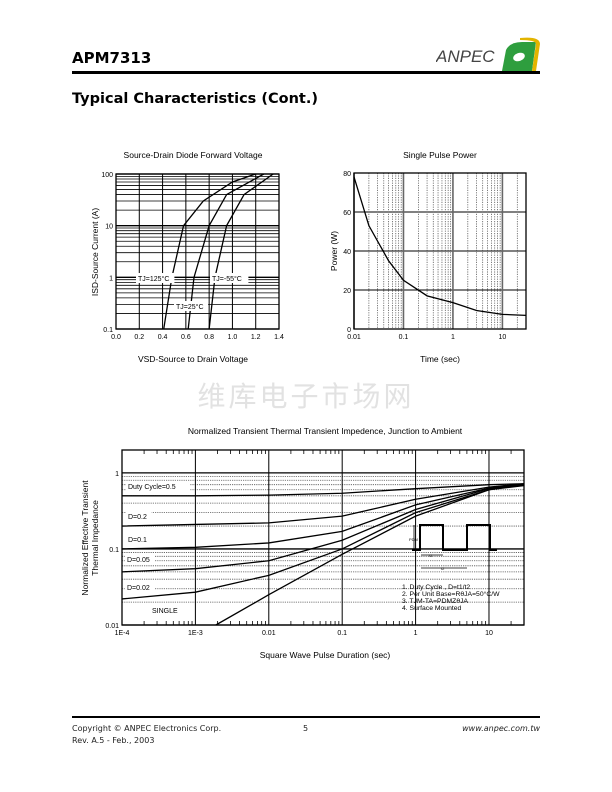  I want to click on series-line-power, so click(440, 246).